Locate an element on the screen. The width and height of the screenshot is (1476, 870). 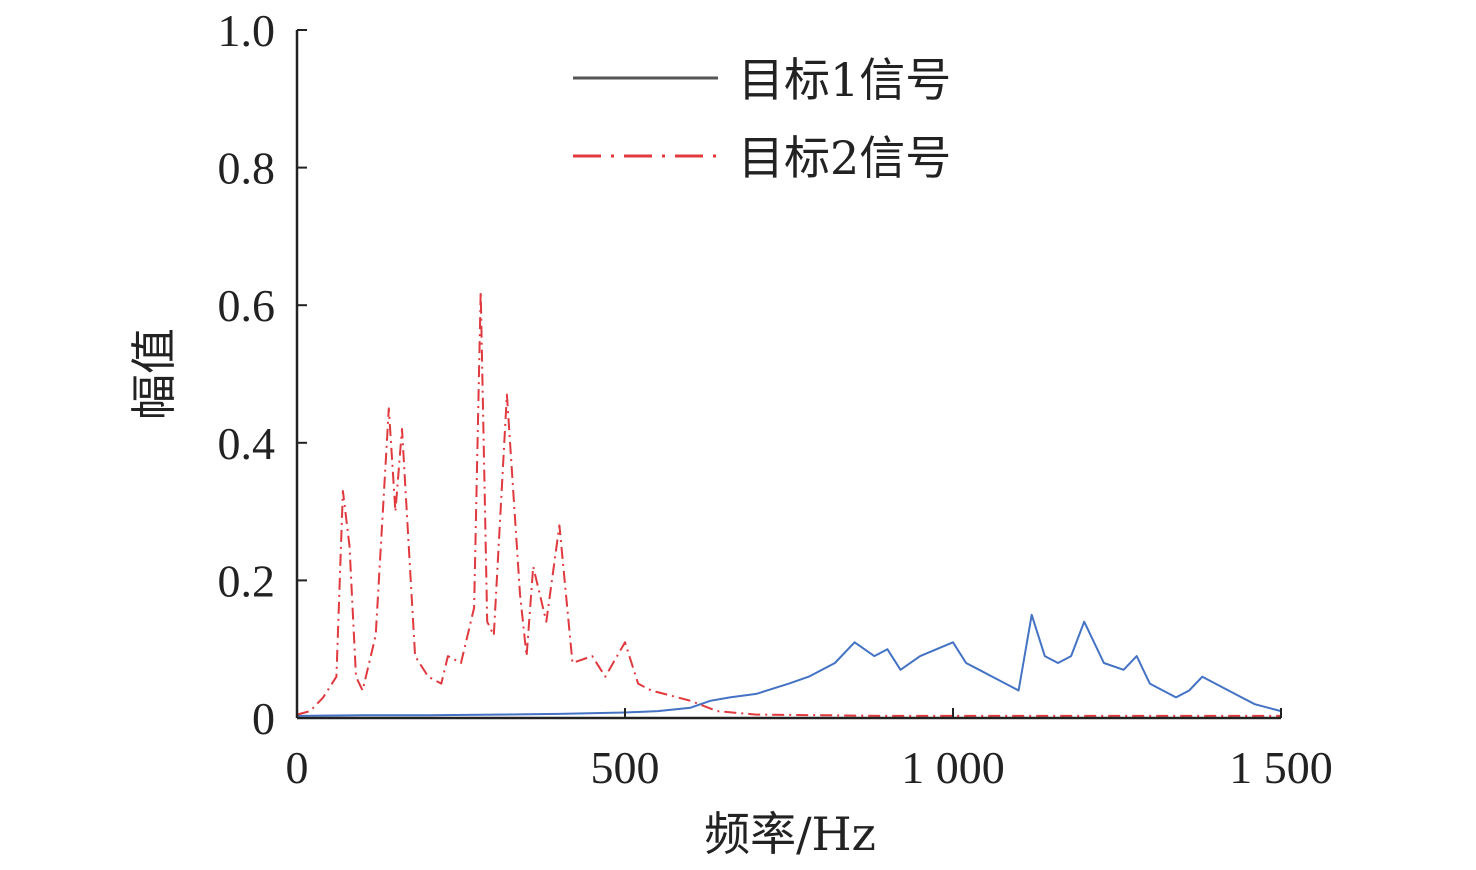
x-tick-label: 500 is located at coordinates (625, 767).